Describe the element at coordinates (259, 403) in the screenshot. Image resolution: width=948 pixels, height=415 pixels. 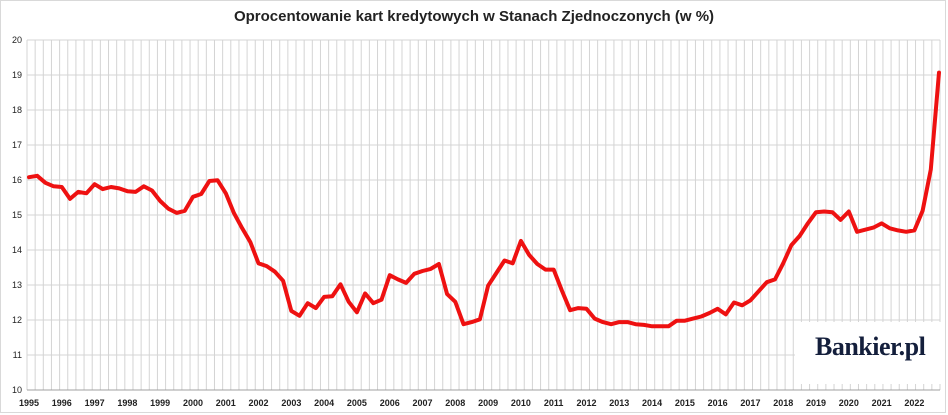
I see `x-tick-label: 2002` at that location.